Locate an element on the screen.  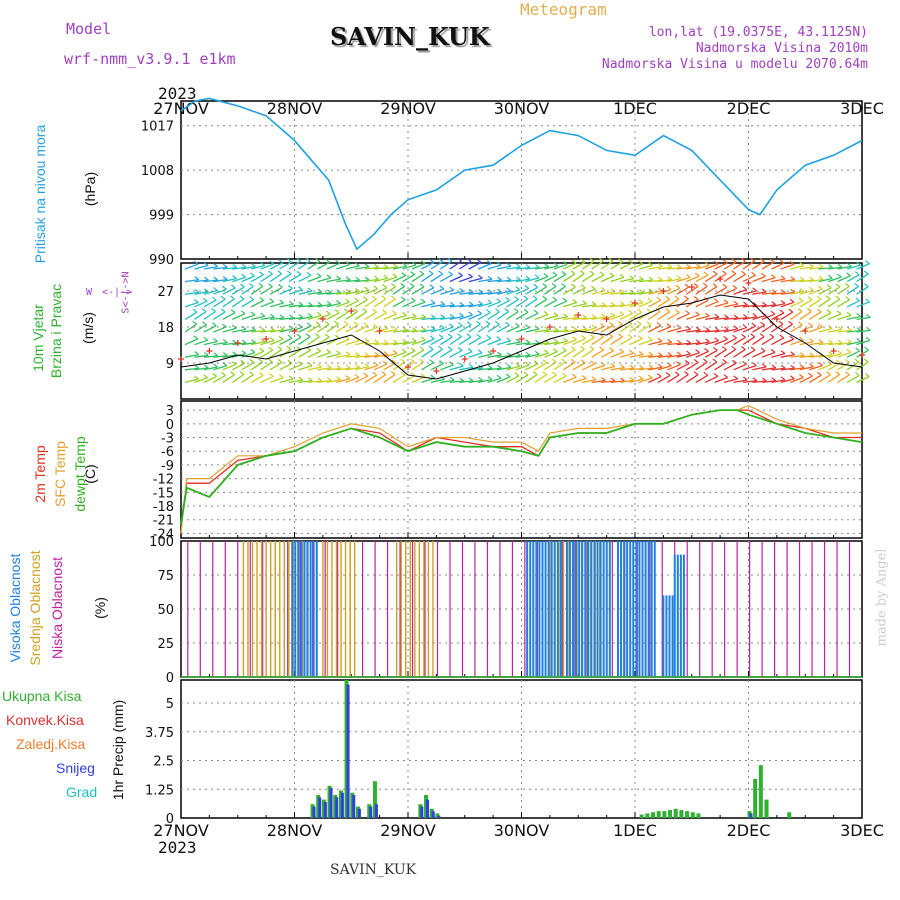
temp-tick-9: -24 is located at coordinates (163, 534).